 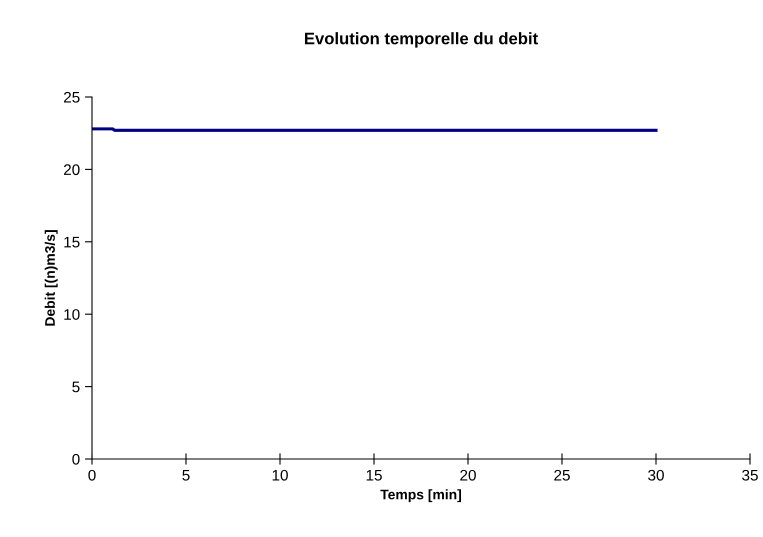 What do you see at coordinates (562, 475) in the screenshot?
I see `x-tick-label: 25` at bounding box center [562, 475].